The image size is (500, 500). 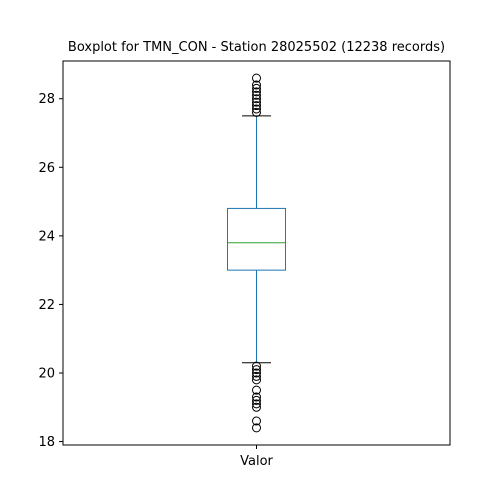 What do you see at coordinates (46, 442) in the screenshot?
I see `y-tick-label: 18` at bounding box center [46, 442].